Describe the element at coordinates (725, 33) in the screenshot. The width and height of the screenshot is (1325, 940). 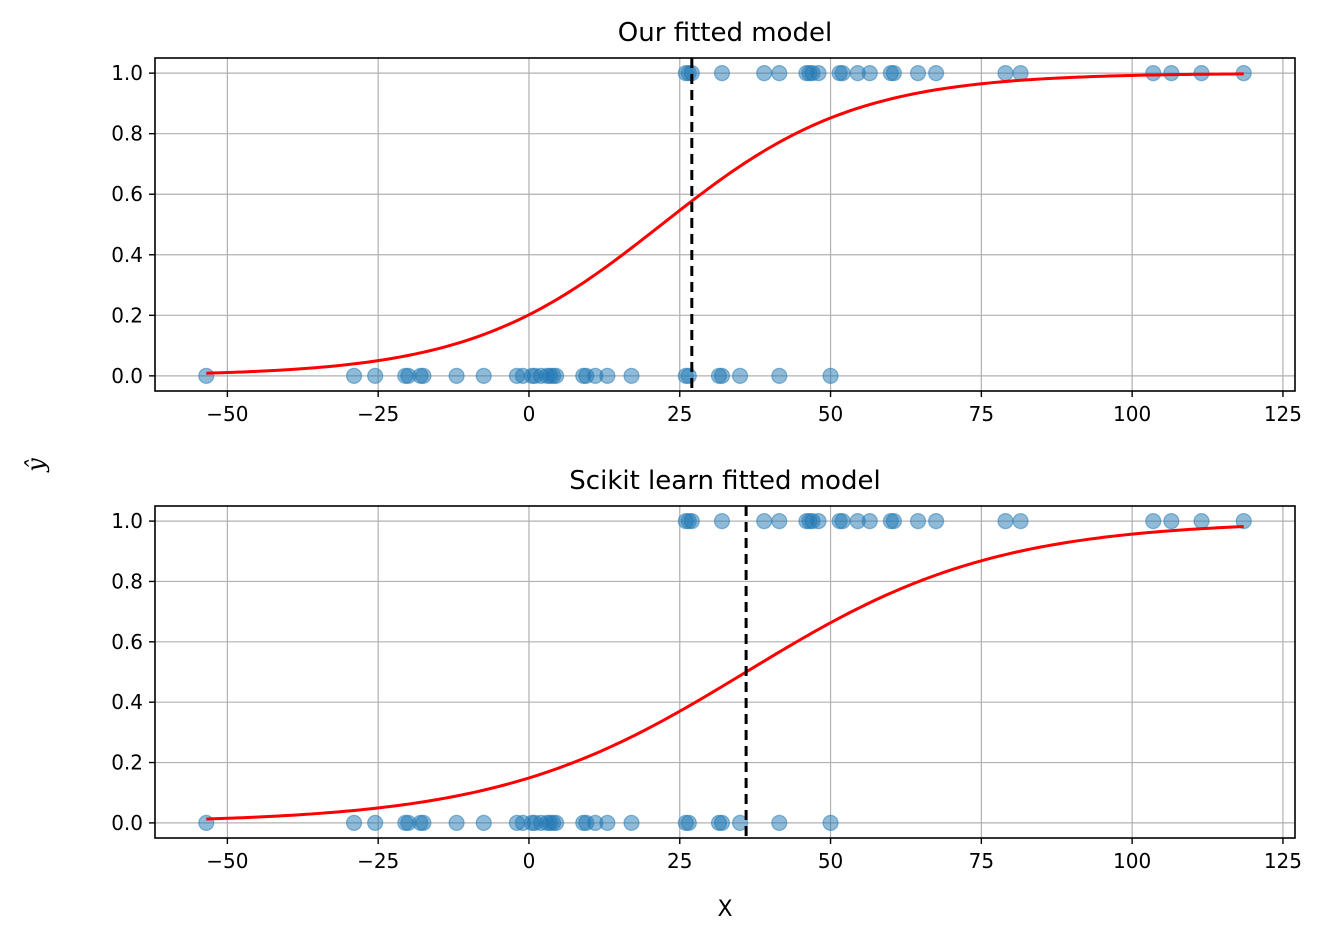
I see `subplot-title: Our fitted model` at that location.